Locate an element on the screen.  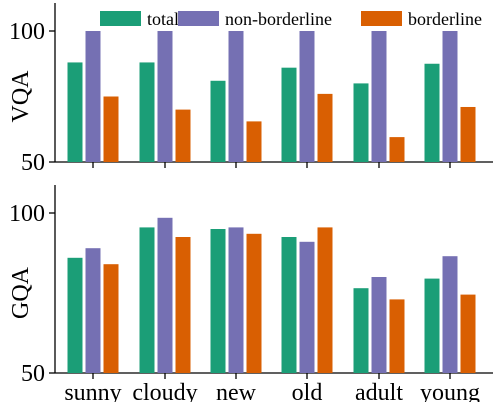
legend-swatch-total is located at coordinates (120, 18).